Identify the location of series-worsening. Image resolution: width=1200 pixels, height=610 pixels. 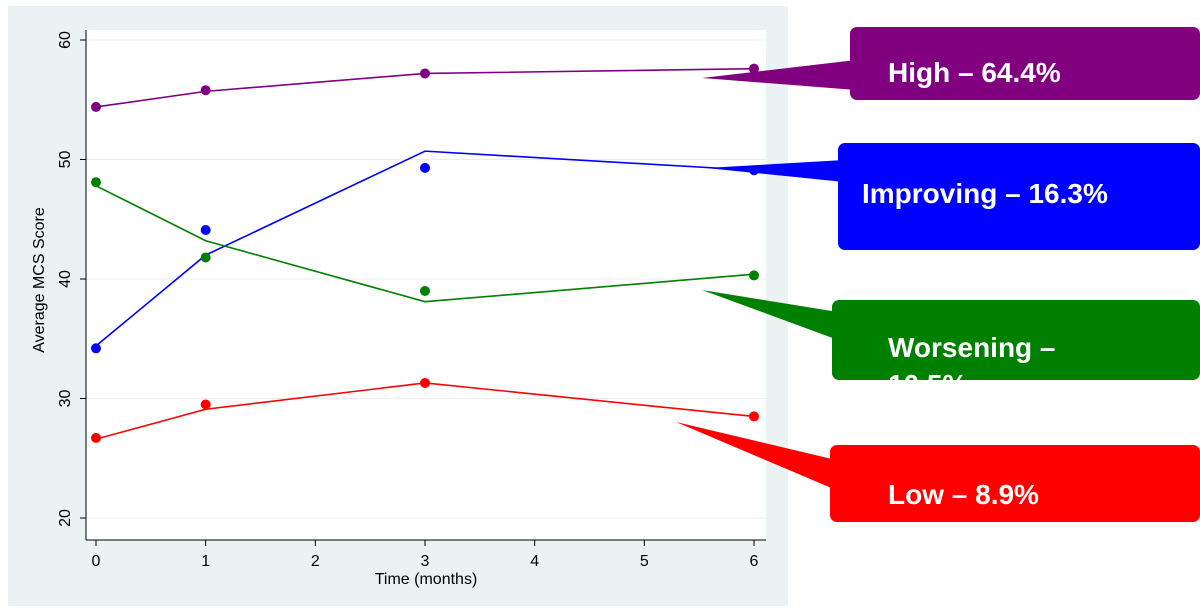
(425, 240).